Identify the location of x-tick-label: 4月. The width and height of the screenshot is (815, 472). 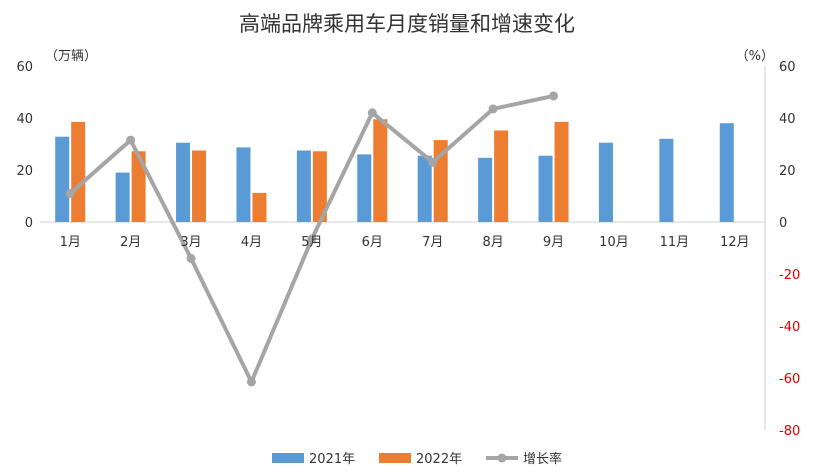
(251, 242).